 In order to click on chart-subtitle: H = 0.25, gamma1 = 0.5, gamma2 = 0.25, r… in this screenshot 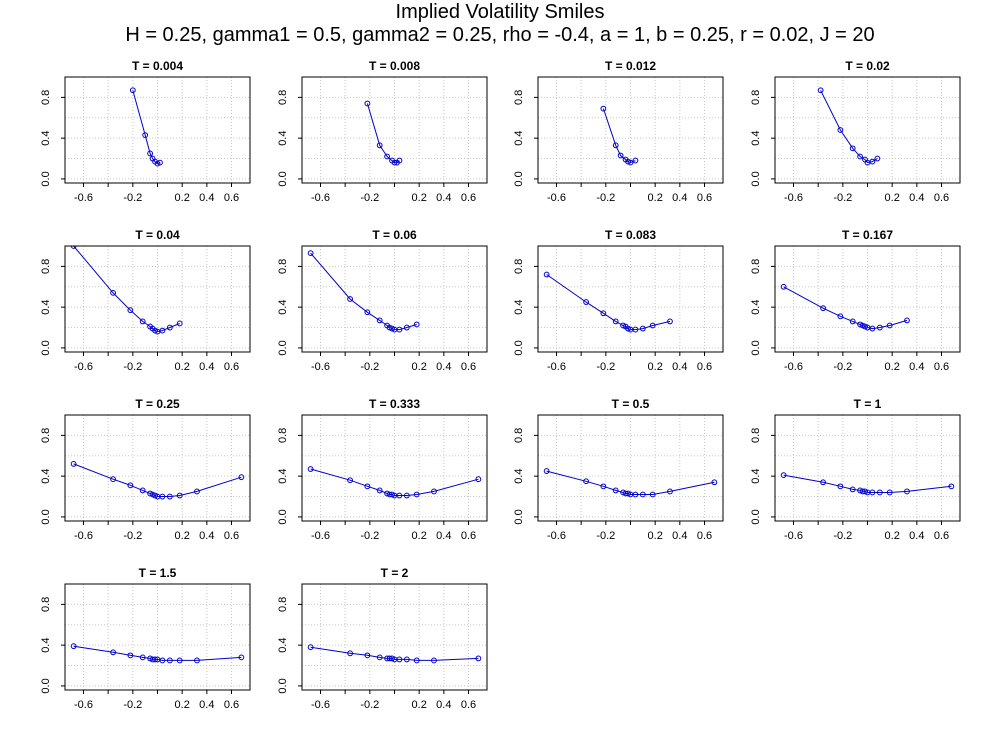, I will do `click(500, 35)`.